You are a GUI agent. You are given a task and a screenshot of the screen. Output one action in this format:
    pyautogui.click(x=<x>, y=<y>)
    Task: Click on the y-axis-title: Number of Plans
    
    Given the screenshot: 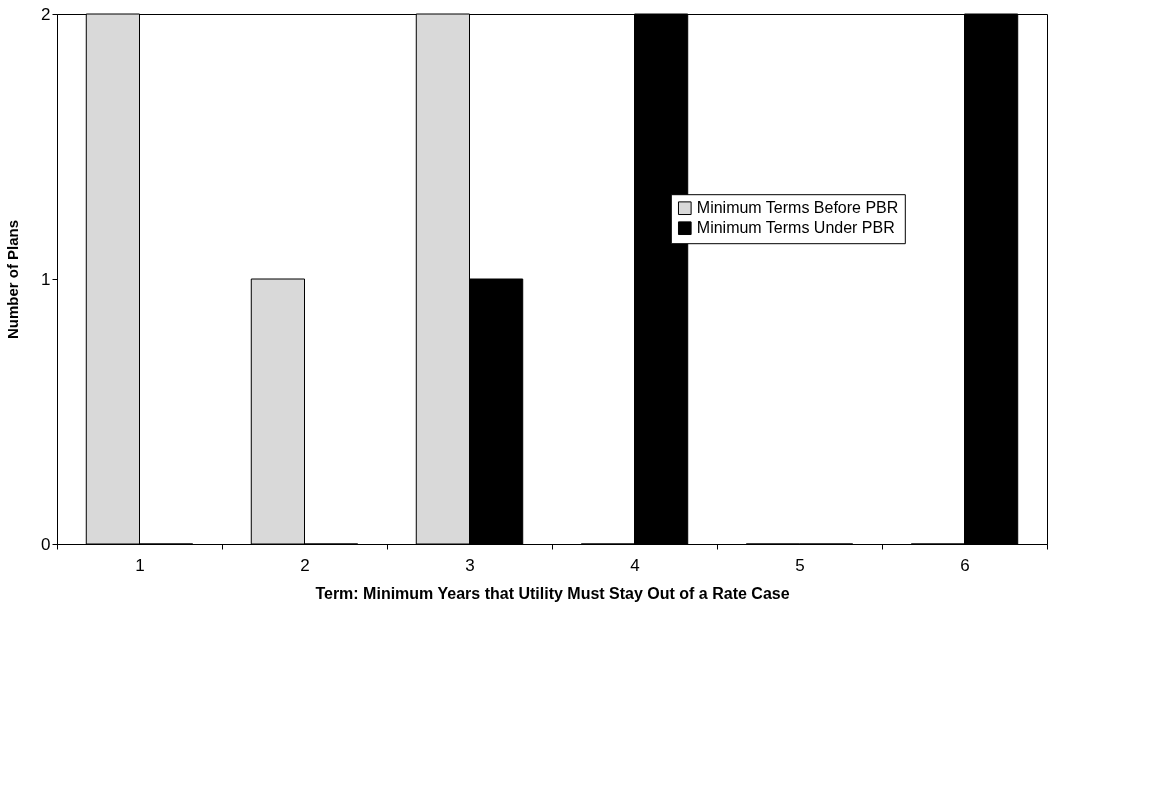 What is the action you would take?
    pyautogui.click(x=13, y=279)
    